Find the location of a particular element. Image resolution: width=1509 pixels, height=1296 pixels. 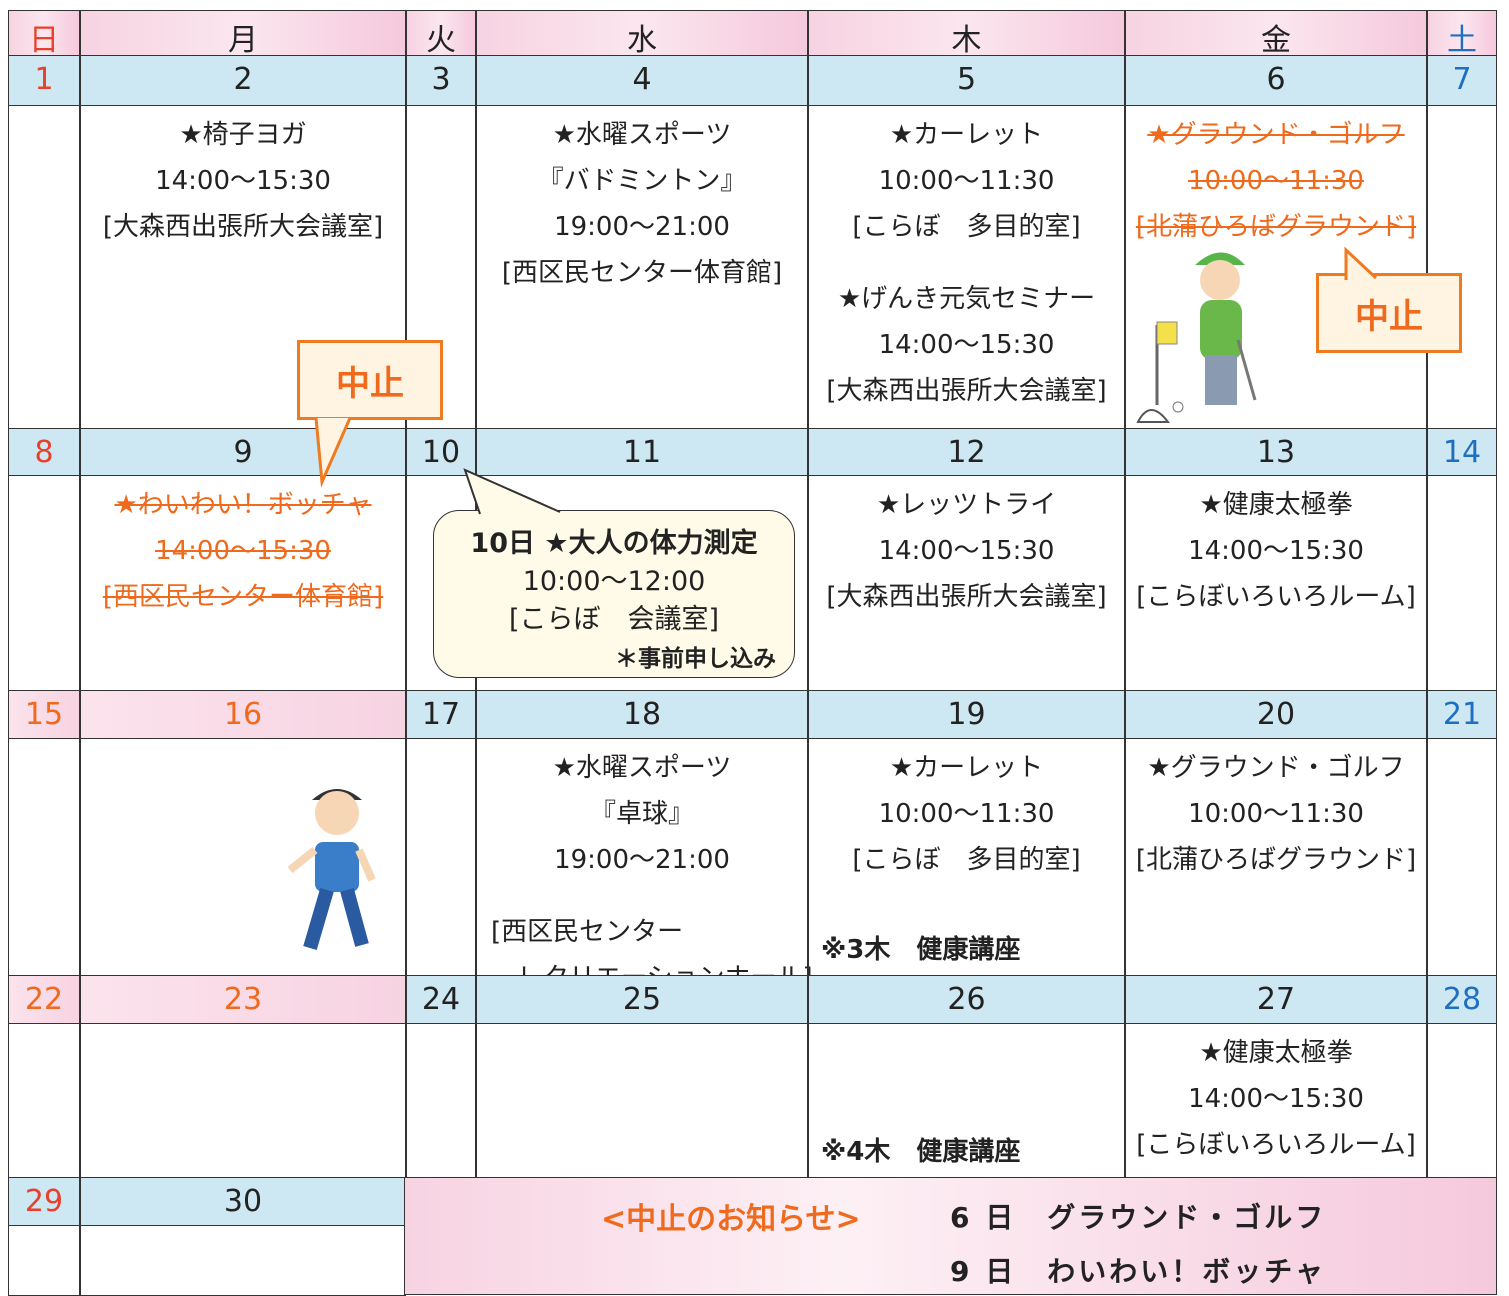

bubble-line: [こらぼ 会議室] is located at coordinates (614, 619).